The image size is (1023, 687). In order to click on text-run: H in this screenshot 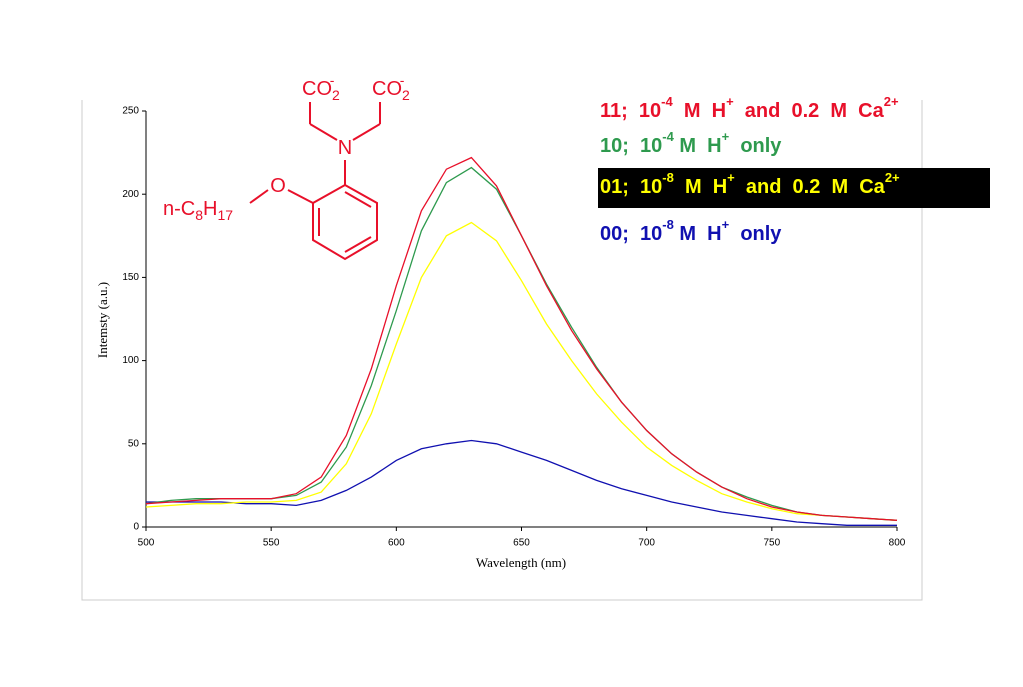, I will do `click(210, 209)`.